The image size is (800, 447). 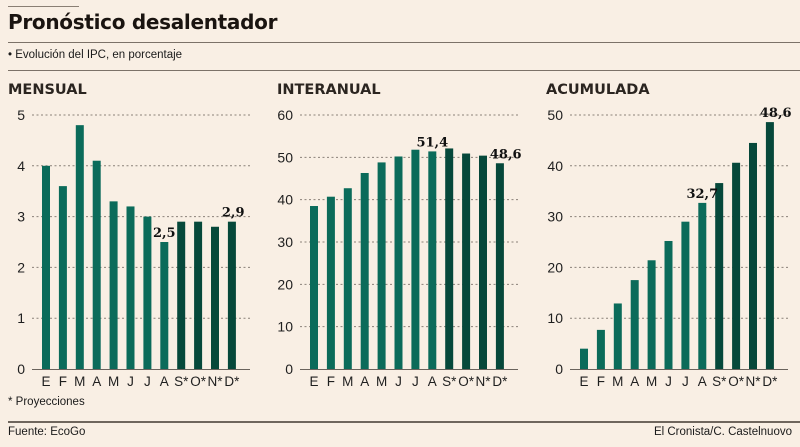 I want to click on chart-title: INTERANUAL, so click(x=329, y=90).